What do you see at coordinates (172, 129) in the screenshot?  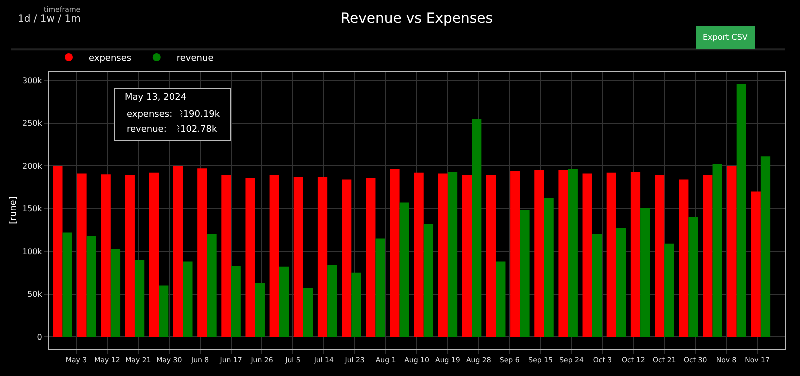 I see `annotation: revenue: ᚱ102.78k` at bounding box center [172, 129].